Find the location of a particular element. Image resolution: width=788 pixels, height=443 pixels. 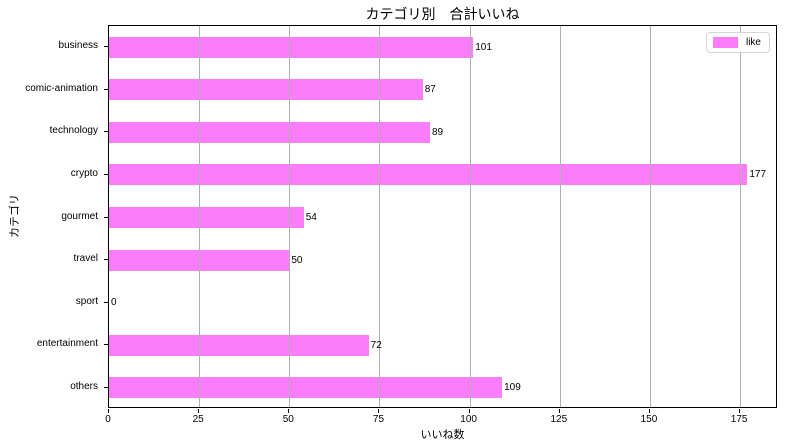

y-tick-label: technology is located at coordinates (73, 131).